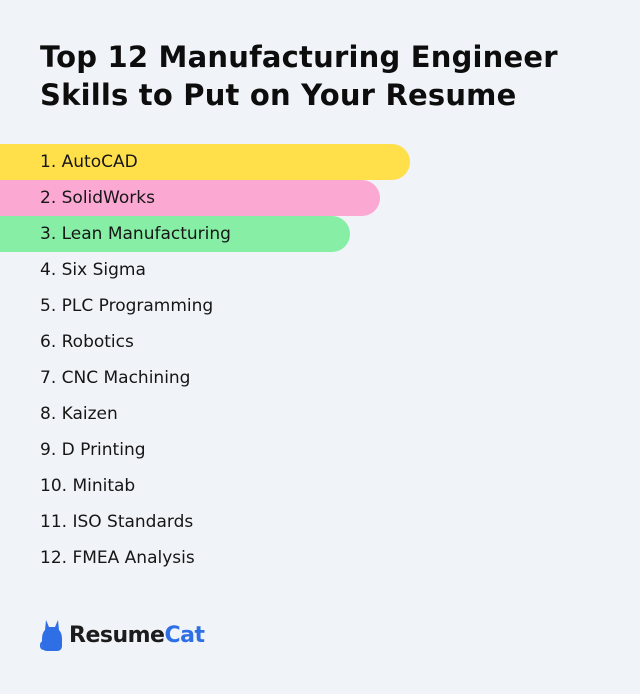  Describe the element at coordinates (117, 635) in the screenshot. I see `logo-text-resume: Resume` at that location.